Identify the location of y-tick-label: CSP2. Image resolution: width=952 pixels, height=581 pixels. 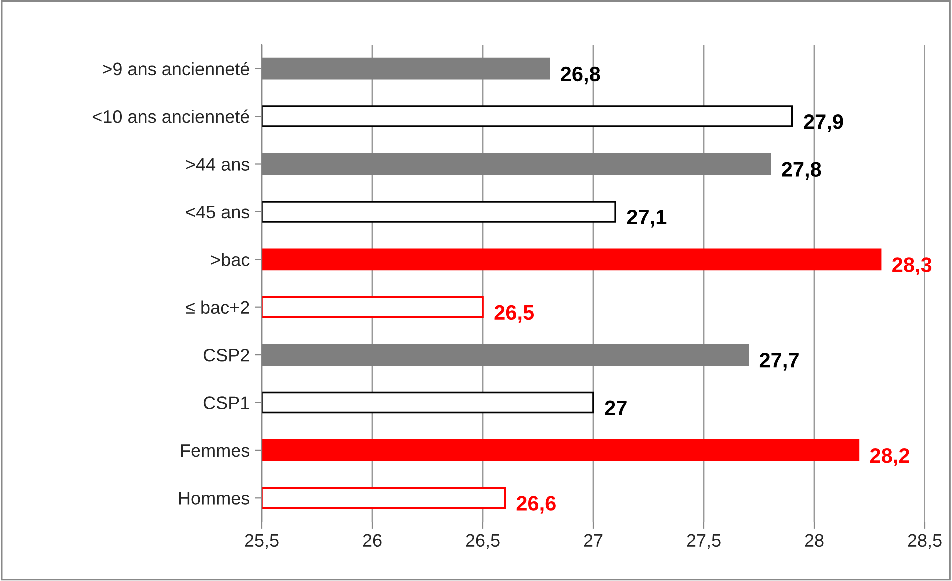
(227, 355).